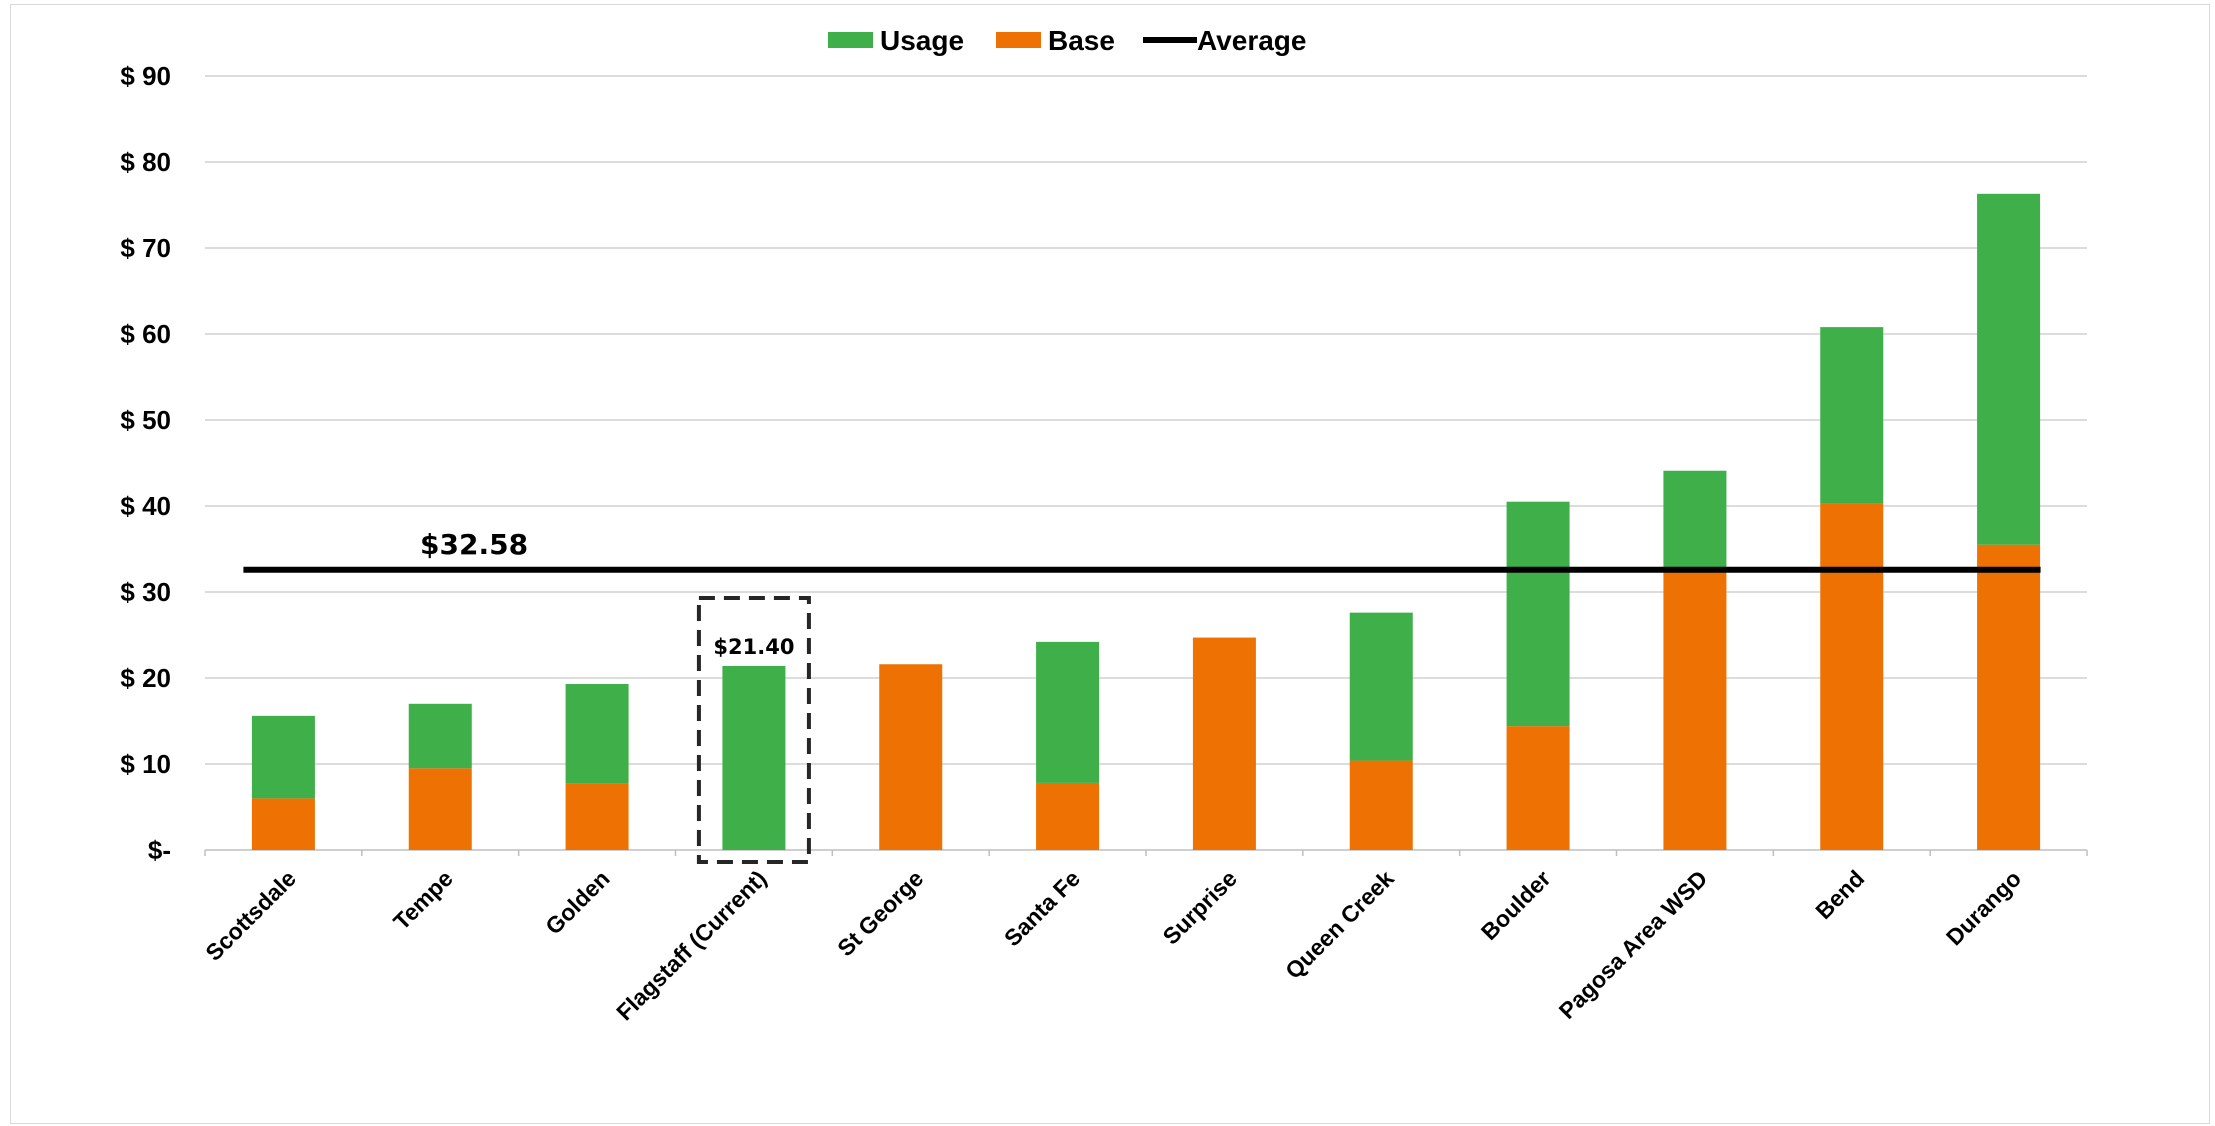 The image size is (2215, 1126). I want to click on highlight-dashed-box, so click(753, 730).